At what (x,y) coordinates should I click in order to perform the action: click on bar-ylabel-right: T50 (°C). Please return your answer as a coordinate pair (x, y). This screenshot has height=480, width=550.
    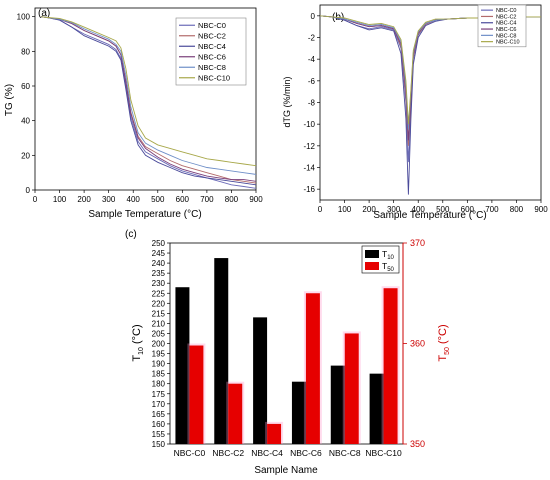
    Looking at the image, I should click on (444, 342).